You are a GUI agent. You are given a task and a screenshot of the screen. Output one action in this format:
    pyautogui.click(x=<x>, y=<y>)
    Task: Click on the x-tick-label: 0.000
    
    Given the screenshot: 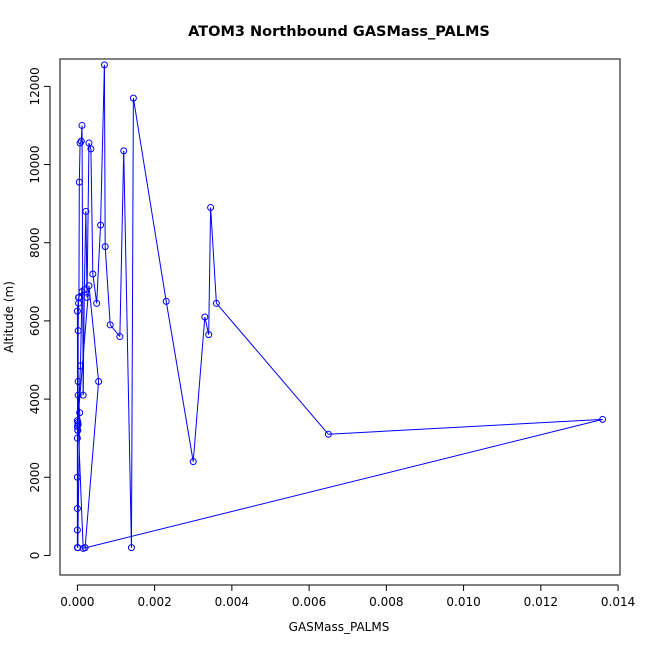 What is the action you would take?
    pyautogui.click(x=77, y=602)
    